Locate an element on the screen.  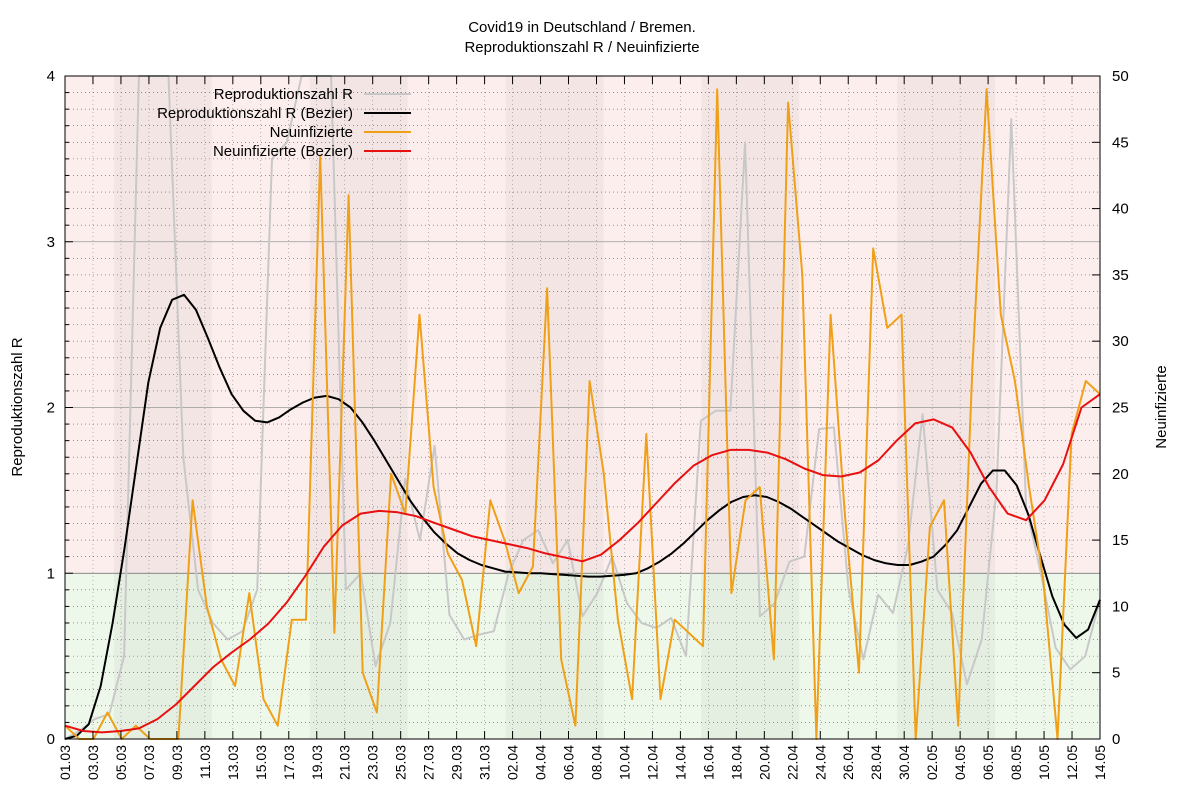
x-tick-label: 10.05 is located at coordinates (1044, 762).